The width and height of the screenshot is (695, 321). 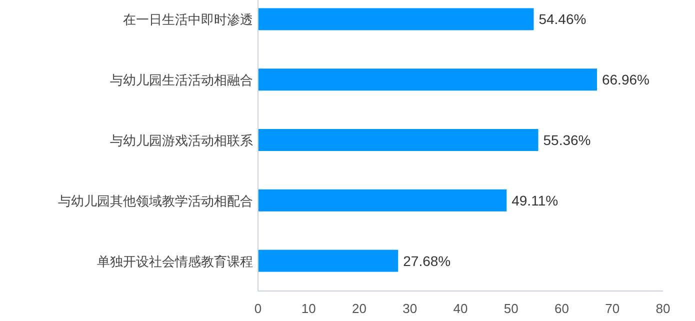 What do you see at coordinates (427, 260) in the screenshot?
I see `data-label: 27.68%` at bounding box center [427, 260].